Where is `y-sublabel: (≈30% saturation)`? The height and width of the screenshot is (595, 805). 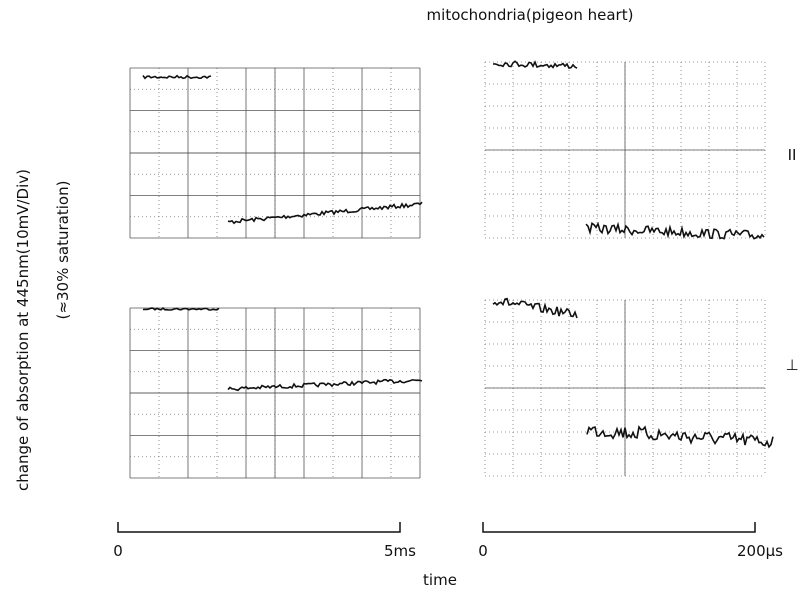
y-sublabel: (≈30% saturation) is located at coordinates (63, 250).